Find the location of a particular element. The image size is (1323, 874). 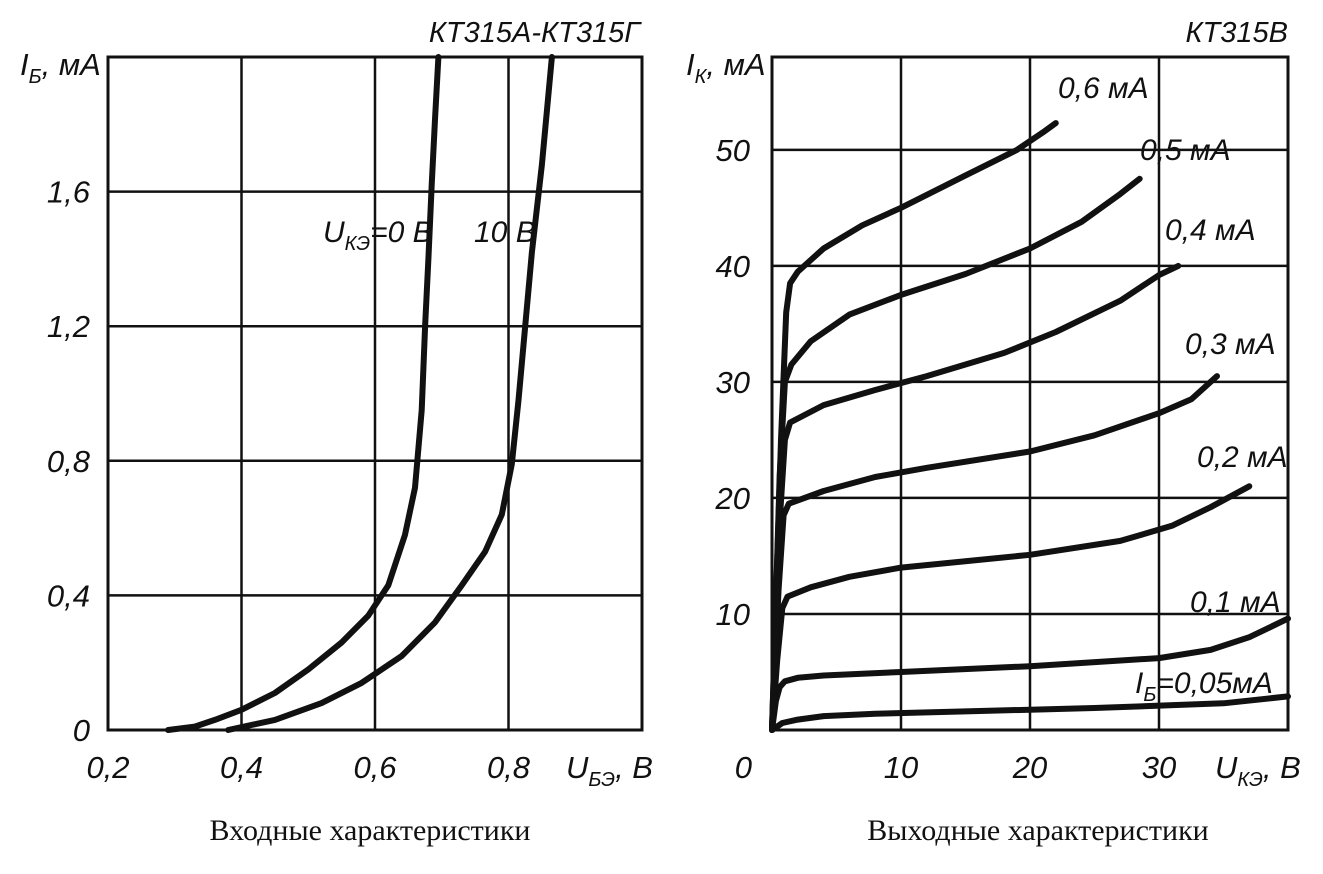

x-tick-label: 0,6 is located at coordinates (375, 767).